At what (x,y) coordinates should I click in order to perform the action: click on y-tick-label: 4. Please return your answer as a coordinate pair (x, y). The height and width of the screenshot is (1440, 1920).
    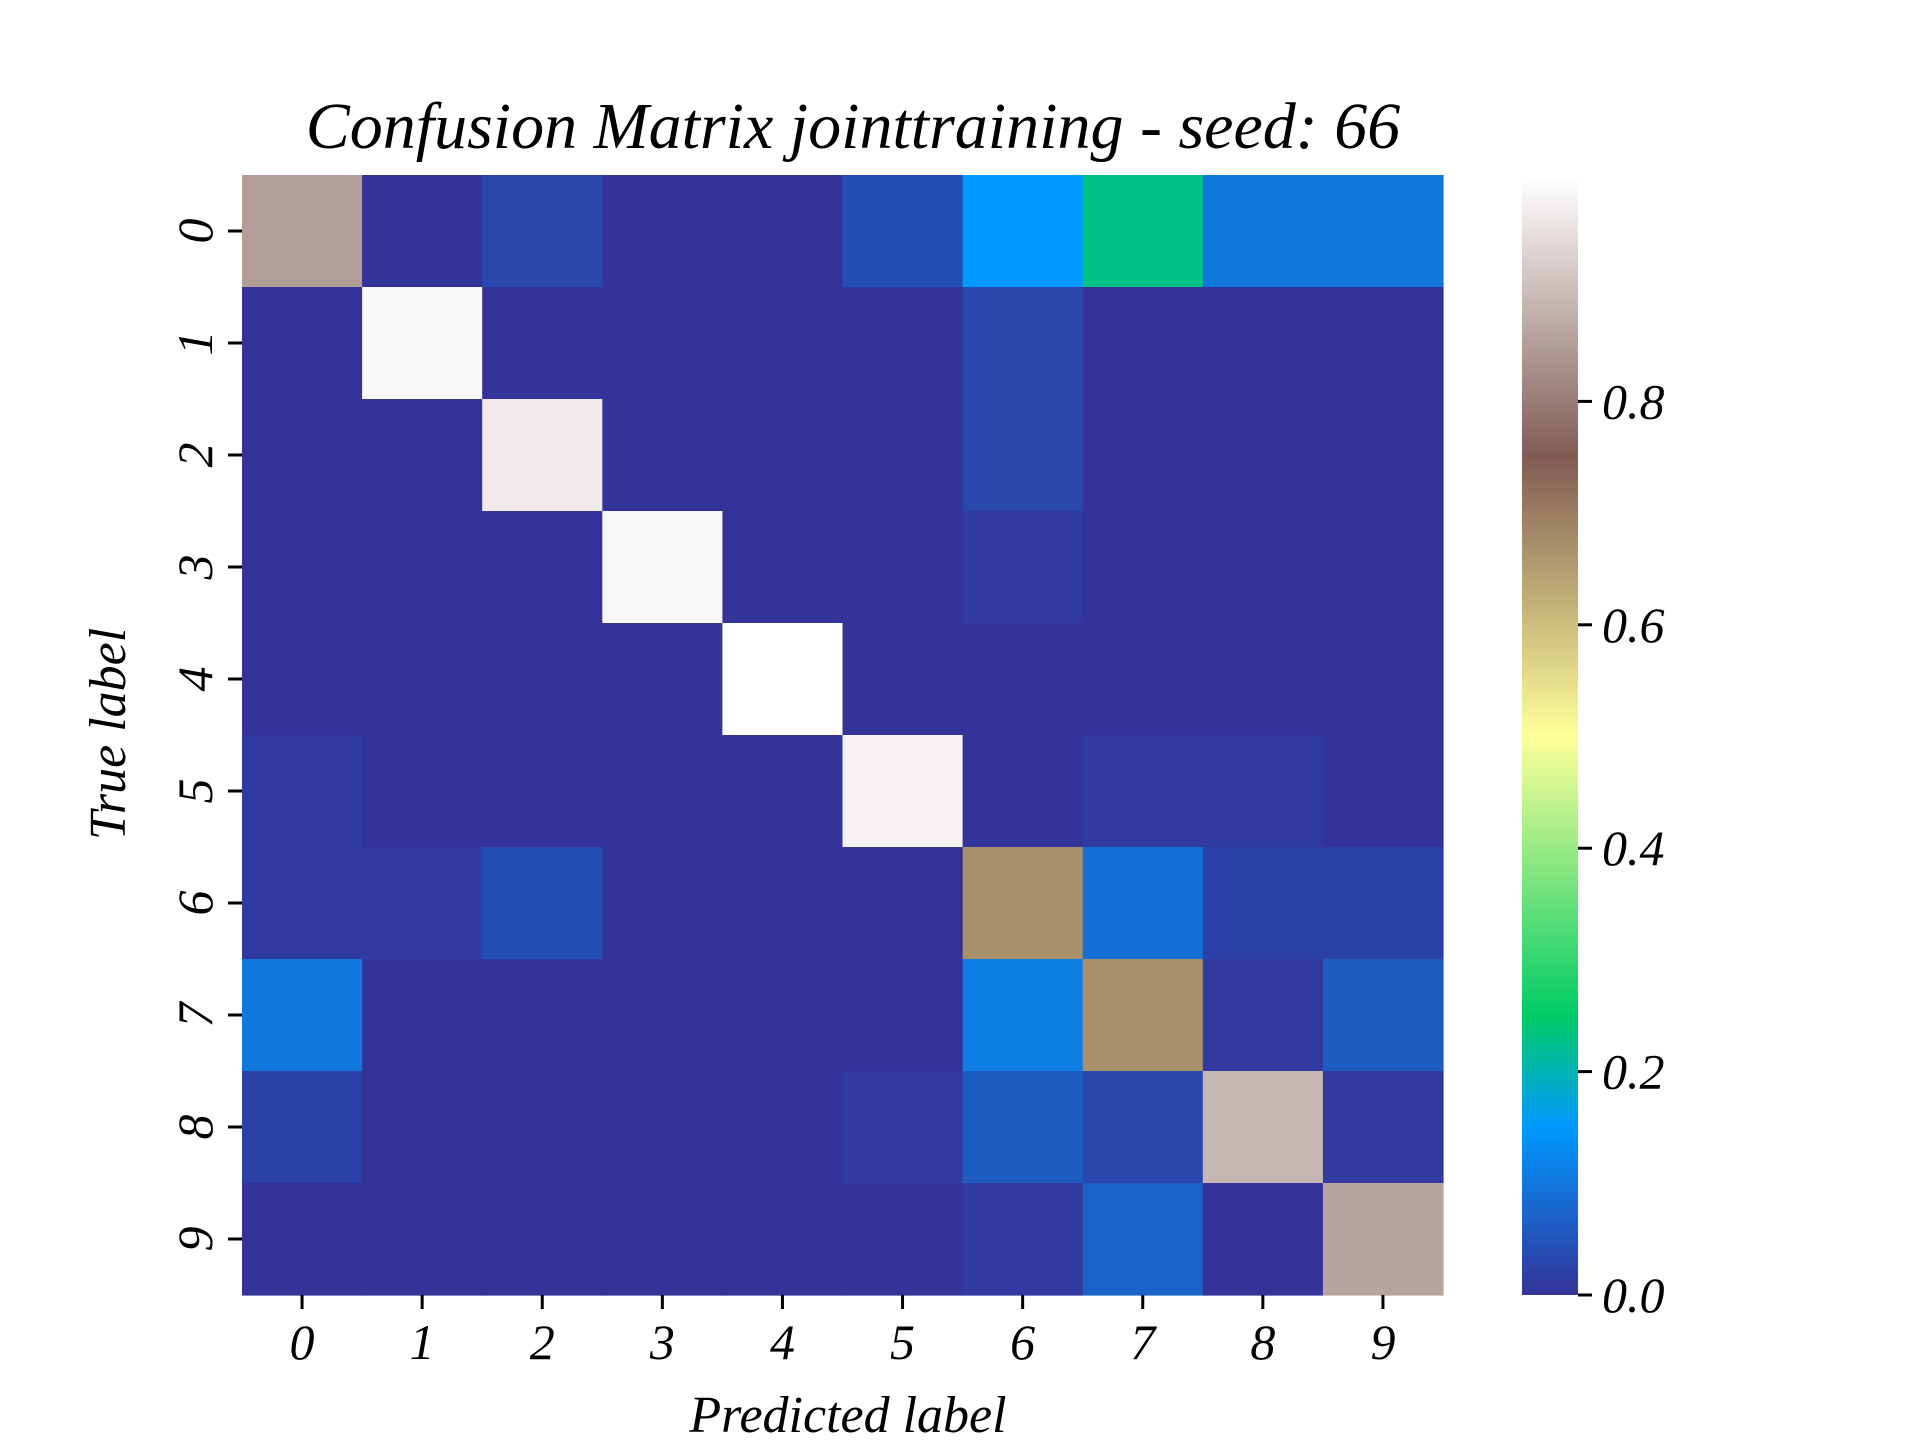
    Looking at the image, I should click on (195, 679).